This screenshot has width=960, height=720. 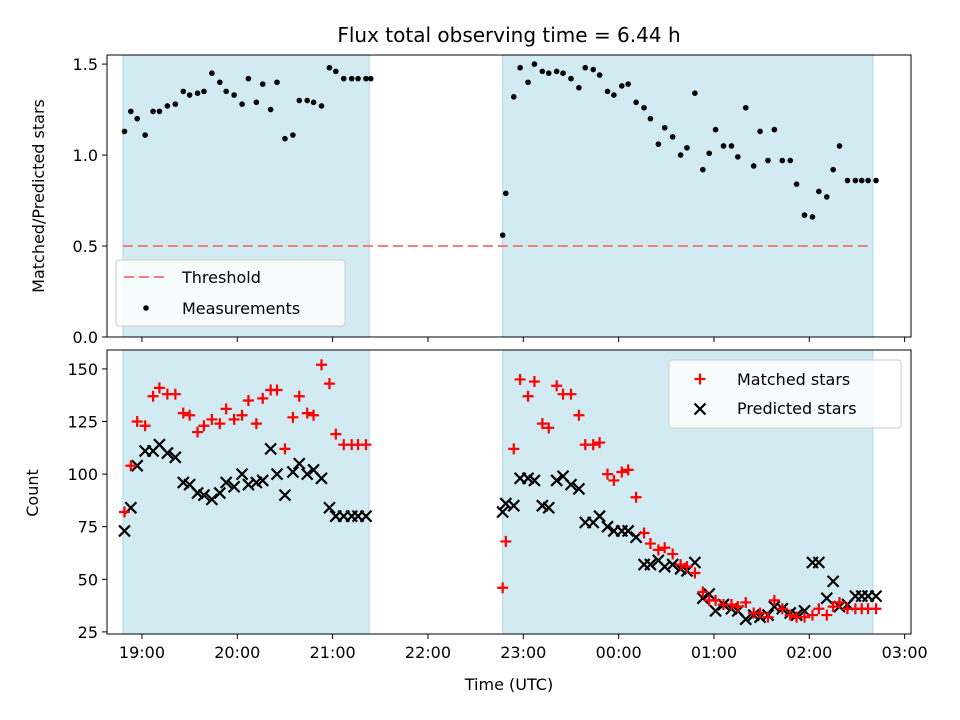 What do you see at coordinates (700, 409) in the screenshot?
I see `legend-predicted-marker` at bounding box center [700, 409].